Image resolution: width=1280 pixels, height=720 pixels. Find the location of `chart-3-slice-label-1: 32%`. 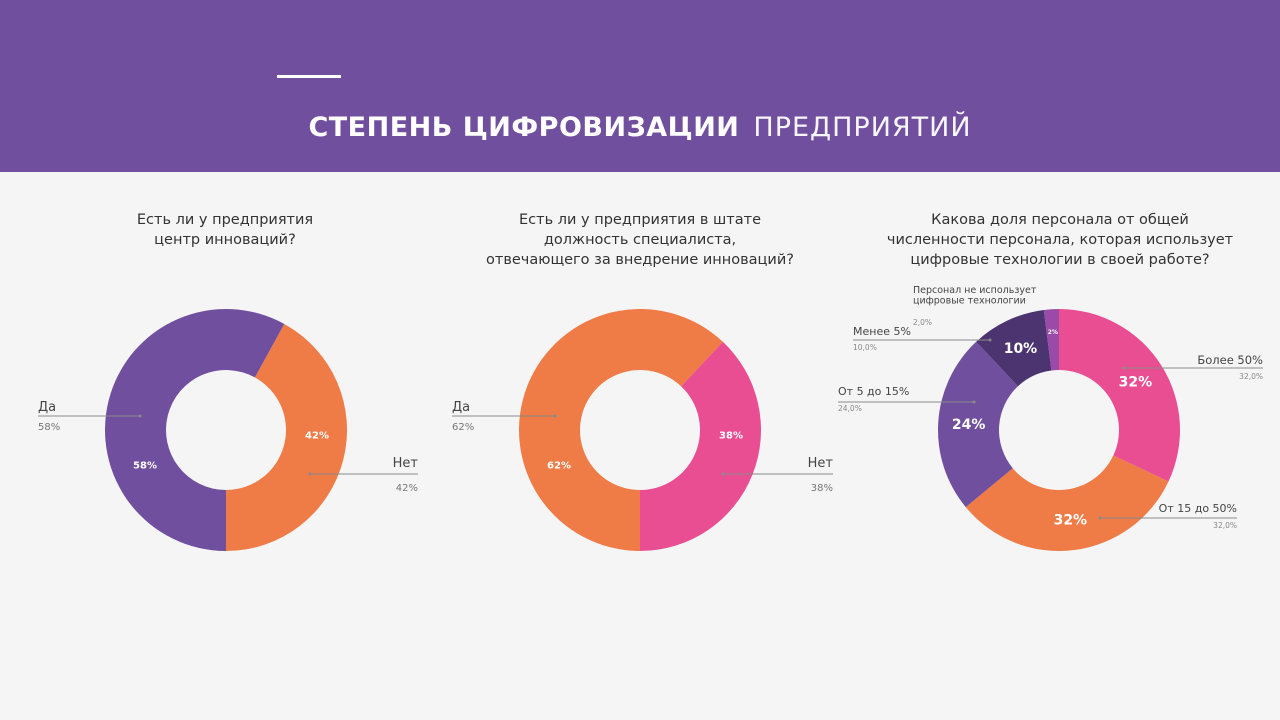

chart-3-slice-label-1: 32% is located at coordinates (1136, 382).